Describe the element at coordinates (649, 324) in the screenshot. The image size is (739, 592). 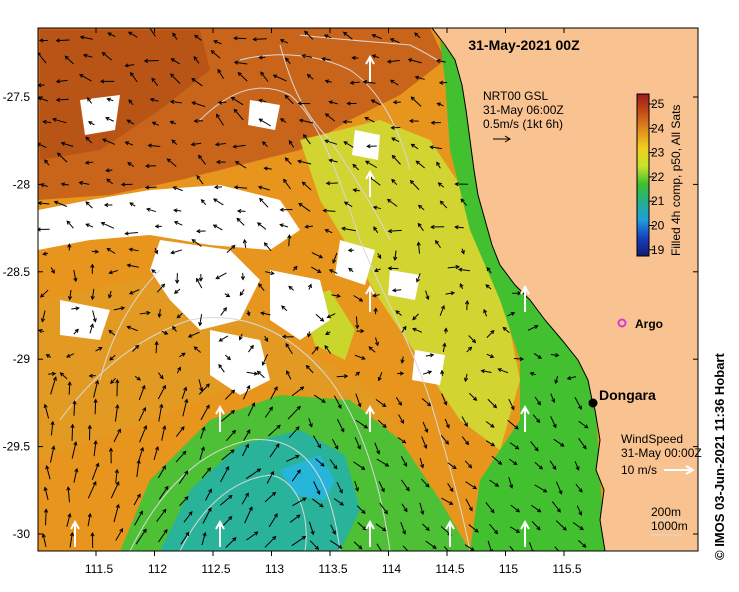
I see `argo-label: Argo` at that location.